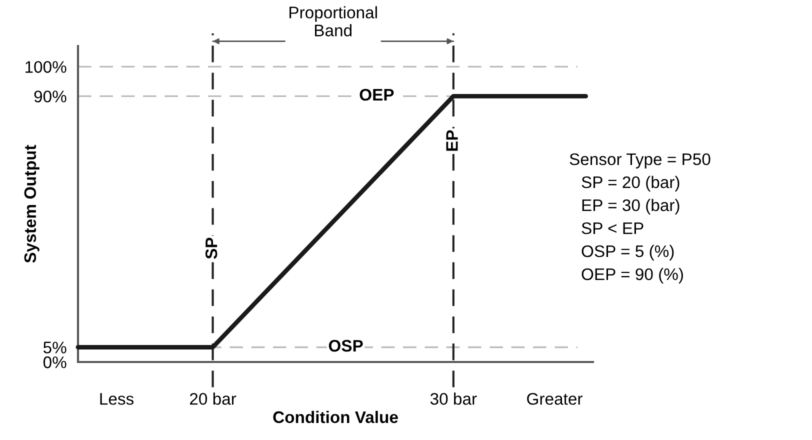 The height and width of the screenshot is (440, 812). Describe the element at coordinates (377, 94) in the screenshot. I see `ref-line-label: OEP` at that location.